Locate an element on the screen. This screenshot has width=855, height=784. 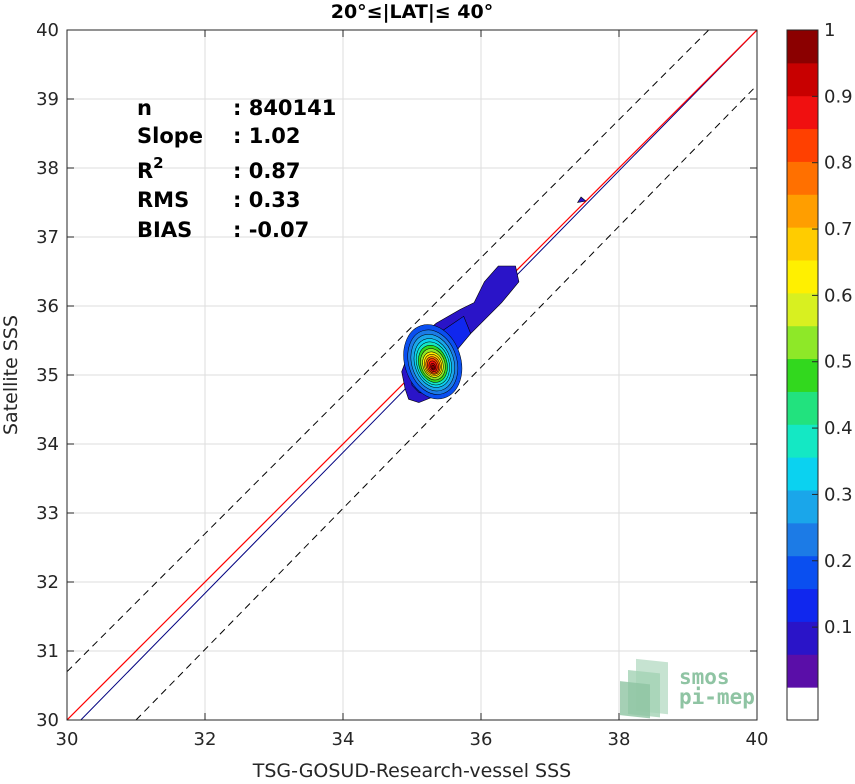
smos-pimep-logo: smos pi-mep is located at coordinates (687, 688).